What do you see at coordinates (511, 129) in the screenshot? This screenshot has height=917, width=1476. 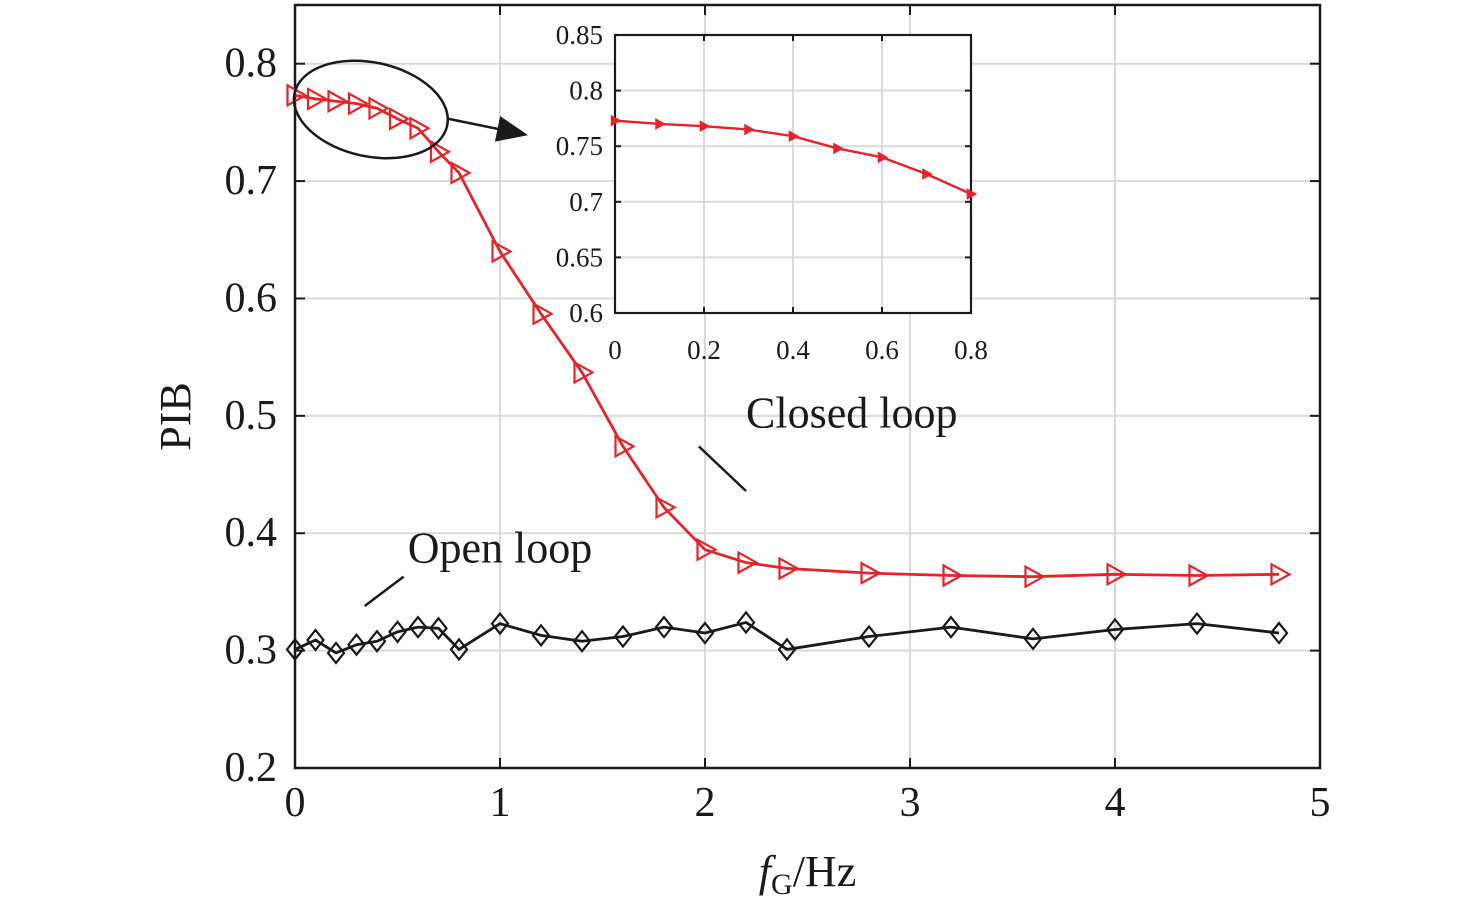 I see `zoom-arrowhead` at bounding box center [511, 129].